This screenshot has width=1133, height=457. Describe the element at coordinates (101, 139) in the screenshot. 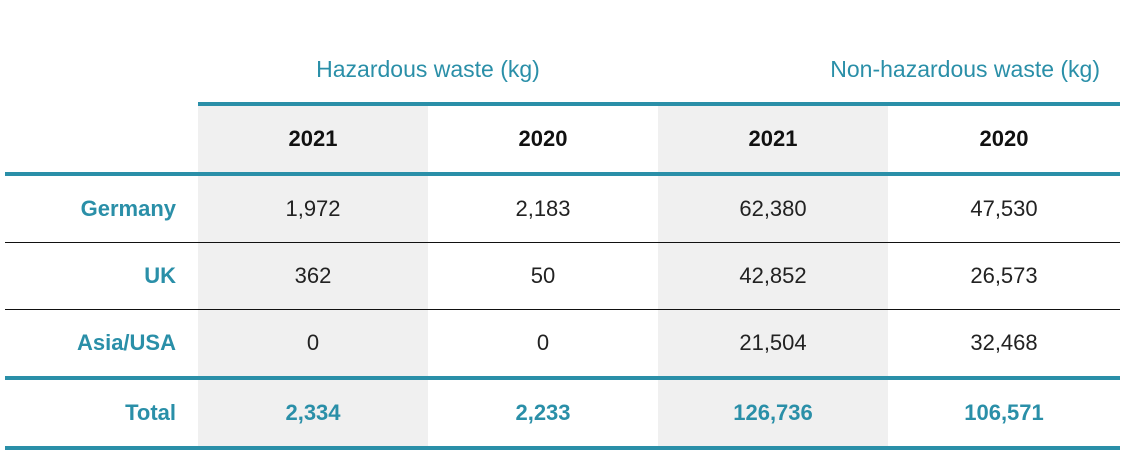

I see `corner` at that location.